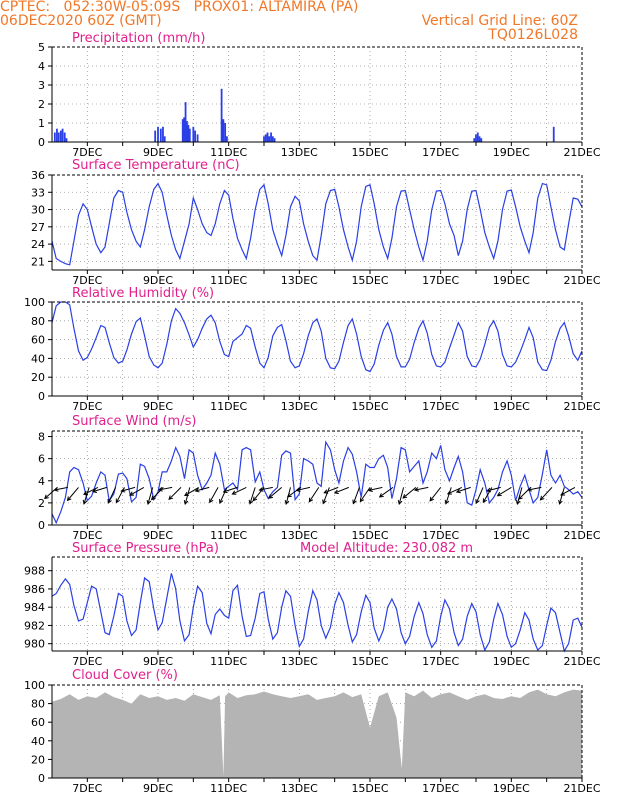  What do you see at coordinates (41, 503) in the screenshot?
I see `wind-ytick-label: 2` at bounding box center [41, 503].